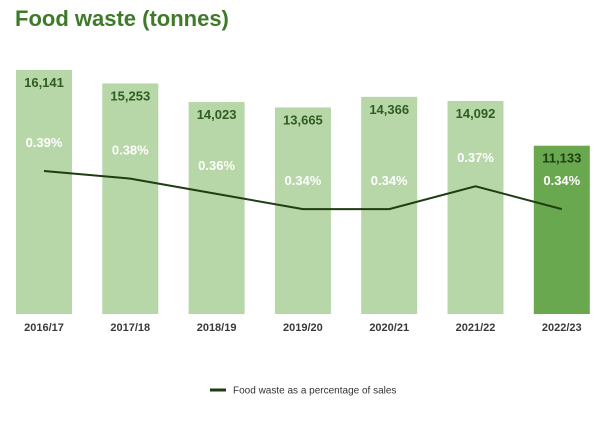 The height and width of the screenshot is (447, 603). Describe the element at coordinates (130, 328) in the screenshot. I see `x-tick-label: 2017/18` at that location.